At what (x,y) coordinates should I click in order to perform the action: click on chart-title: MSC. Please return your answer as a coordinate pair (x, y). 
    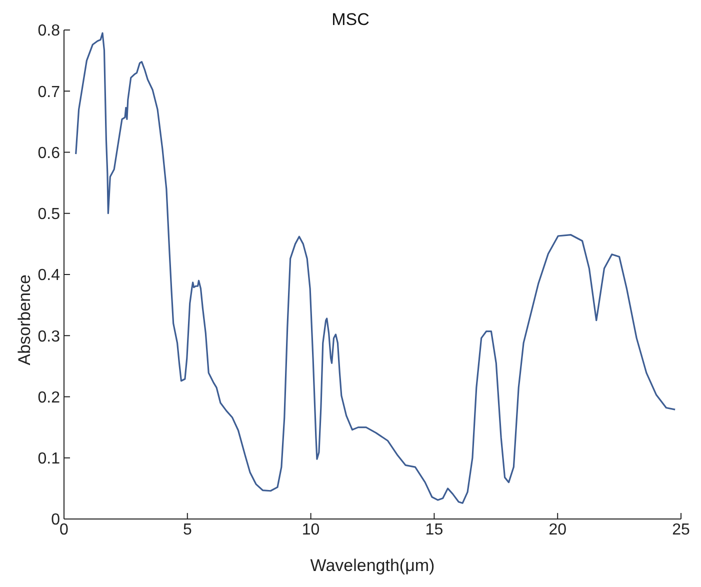
    Looking at the image, I should click on (351, 19).